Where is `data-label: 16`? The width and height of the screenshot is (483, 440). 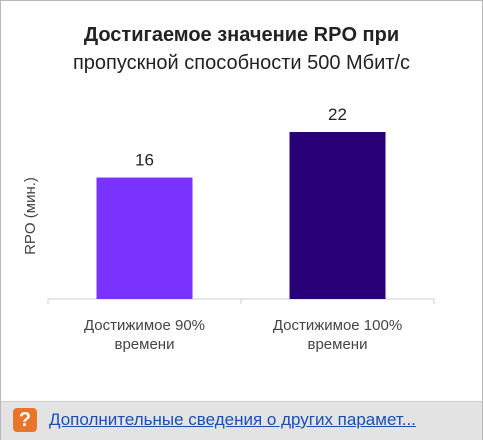 data-label: 16 is located at coordinates (144, 160).